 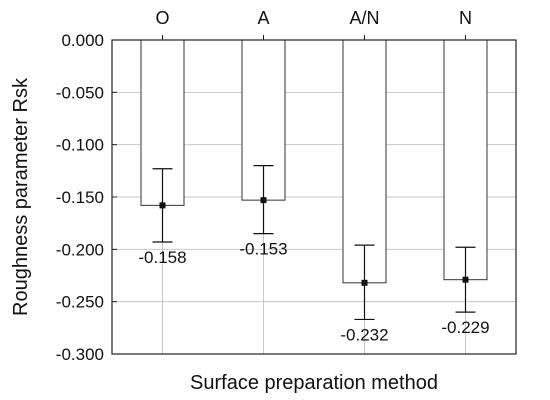 What do you see at coordinates (82, 40) in the screenshot?
I see `y-tick-label: 0.000` at bounding box center [82, 40].